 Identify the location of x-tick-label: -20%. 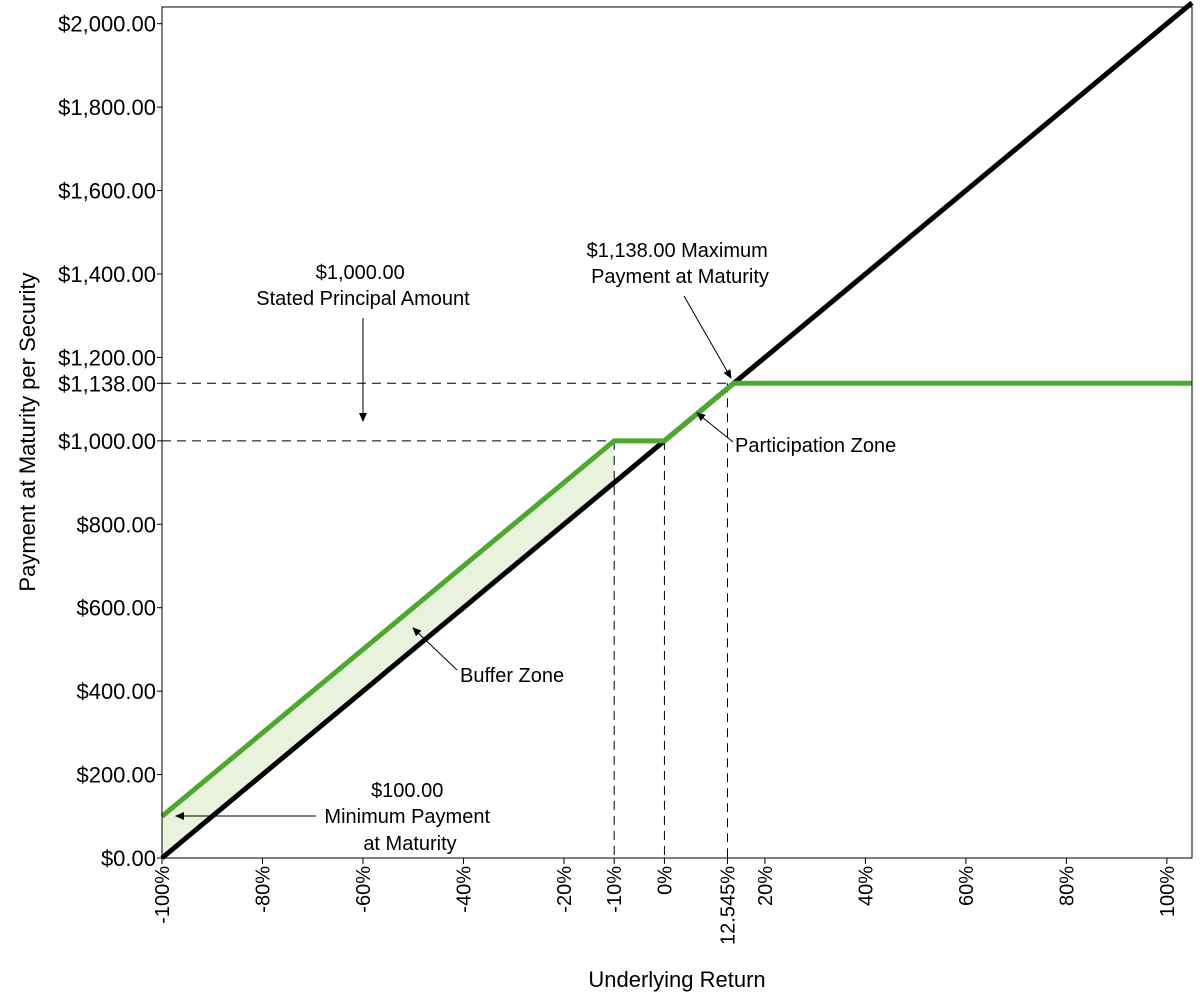
(565, 889).